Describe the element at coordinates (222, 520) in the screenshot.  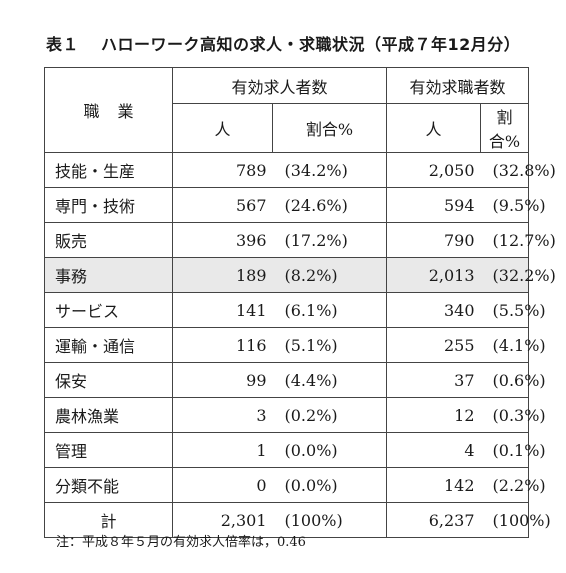
I see `total-openings: 2,301` at that location.